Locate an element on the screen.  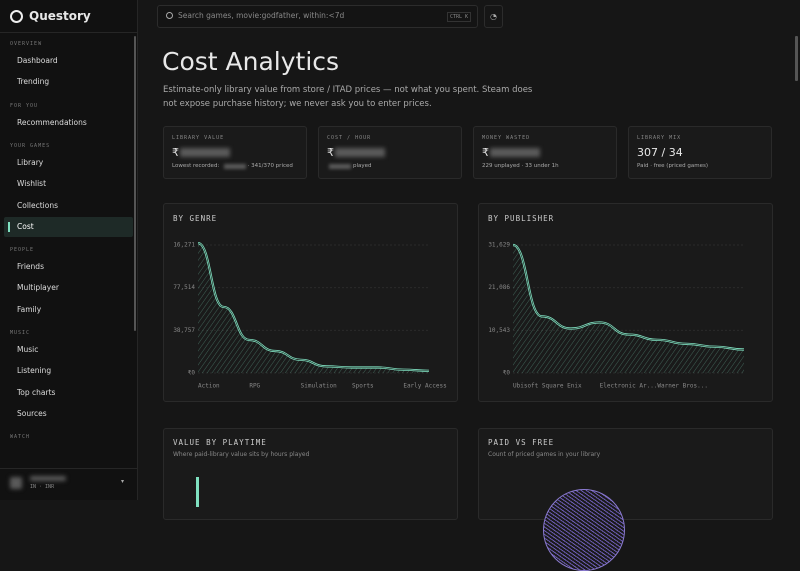
panel-title: VALUE BY PLAYTIME is located at coordinates (220, 442).